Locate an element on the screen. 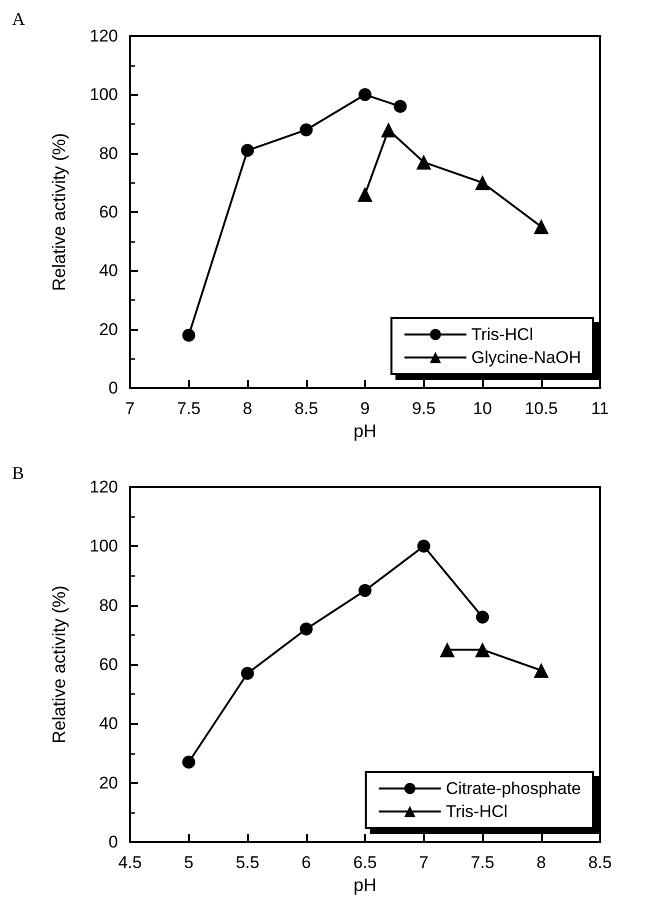 This screenshot has height=909, width=648. legend-label: Glycine-NaOH is located at coordinates (526, 357).